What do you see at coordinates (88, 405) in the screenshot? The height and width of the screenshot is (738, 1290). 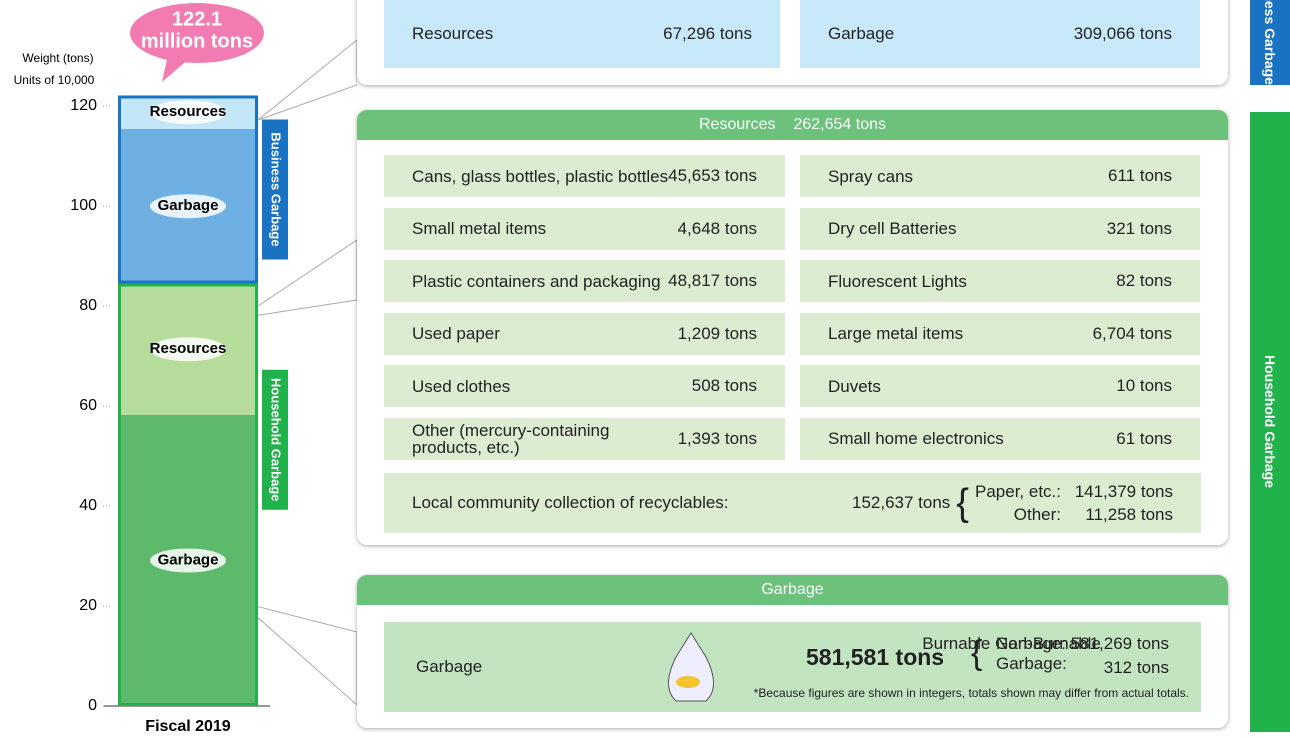 I see `y-tick-label: 60` at bounding box center [88, 405].